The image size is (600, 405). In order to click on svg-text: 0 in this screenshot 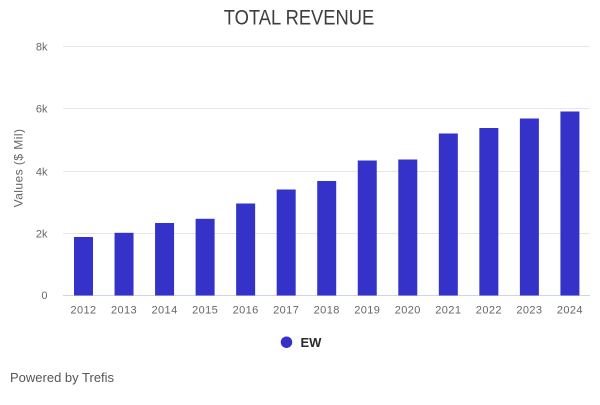, I will do `click(44, 296)`.